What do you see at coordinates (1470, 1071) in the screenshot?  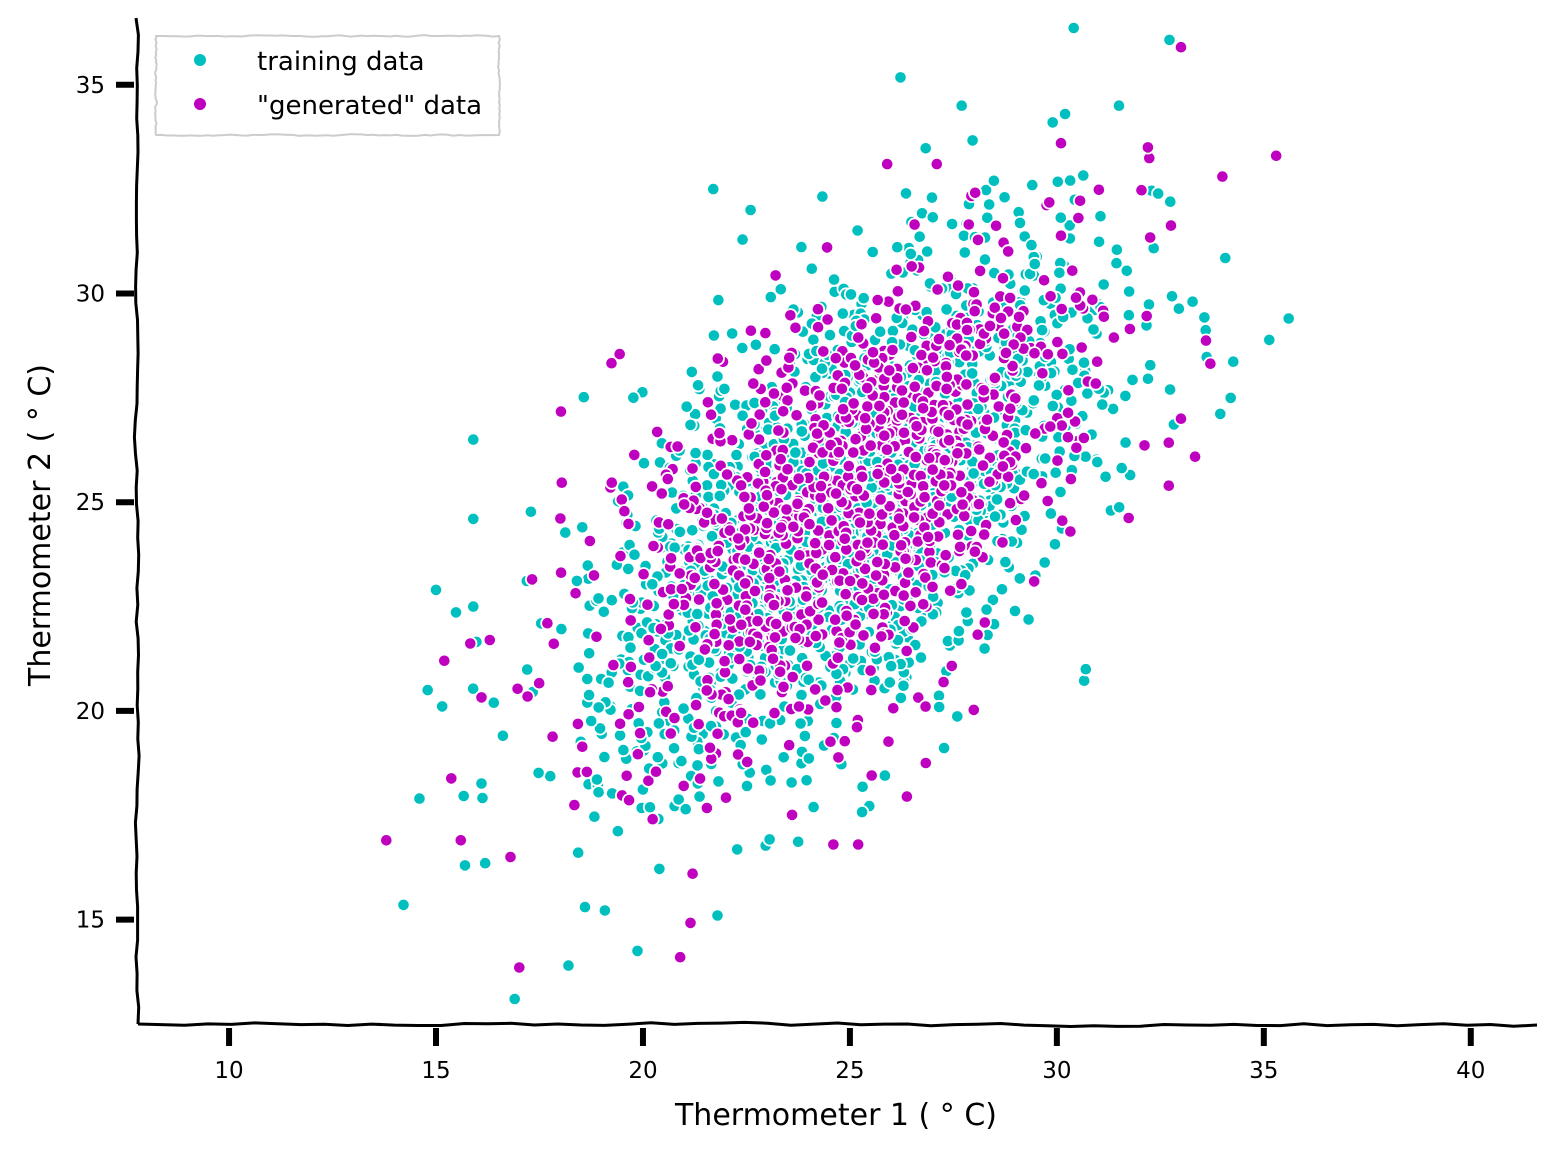 I see `x-tick-label: 40` at bounding box center [1470, 1071].